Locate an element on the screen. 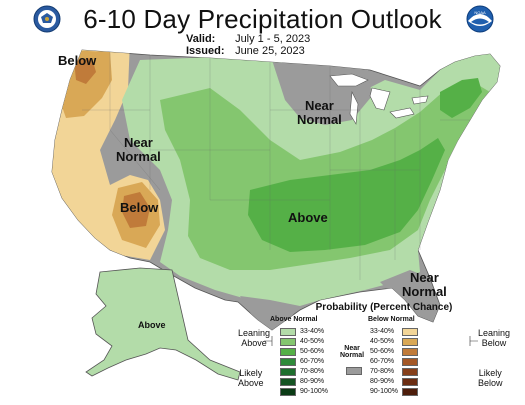 The width and height of the screenshot is (525, 405). issued-line: Issued: June 25, 2023 is located at coordinates (245, 51).